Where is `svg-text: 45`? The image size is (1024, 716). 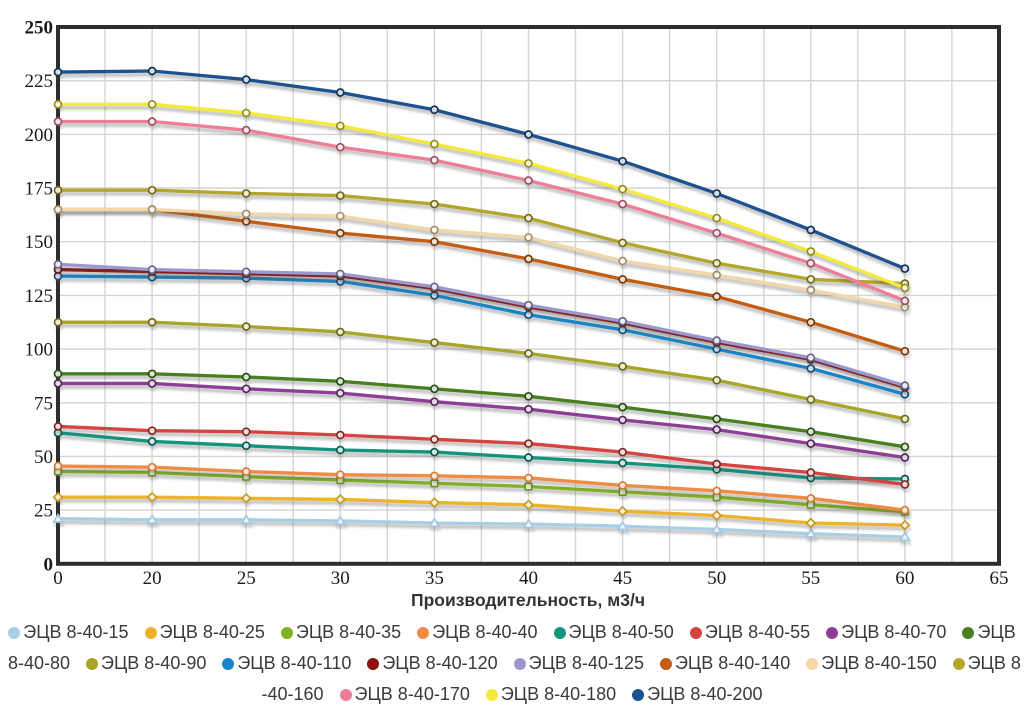
svg-text: 45 is located at coordinates (622, 578).